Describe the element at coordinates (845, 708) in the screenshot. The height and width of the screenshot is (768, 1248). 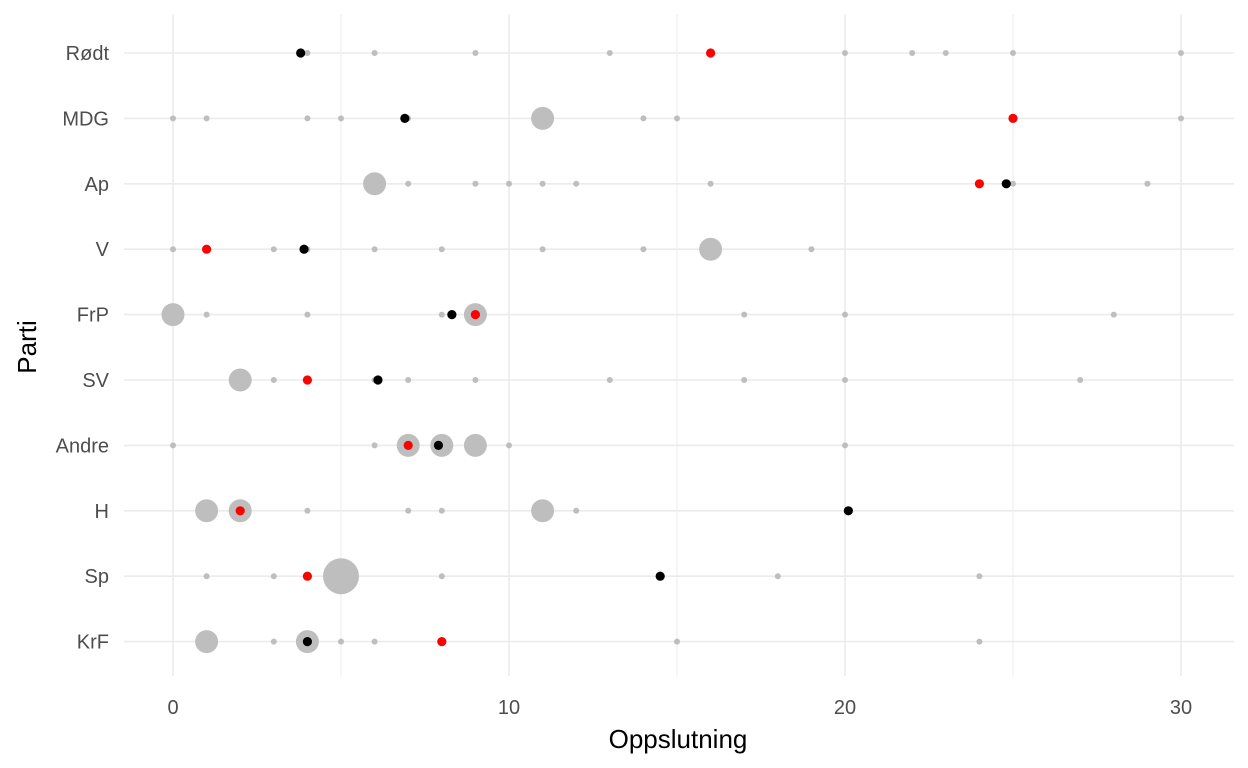
I see `x-tick-label: 20` at that location.